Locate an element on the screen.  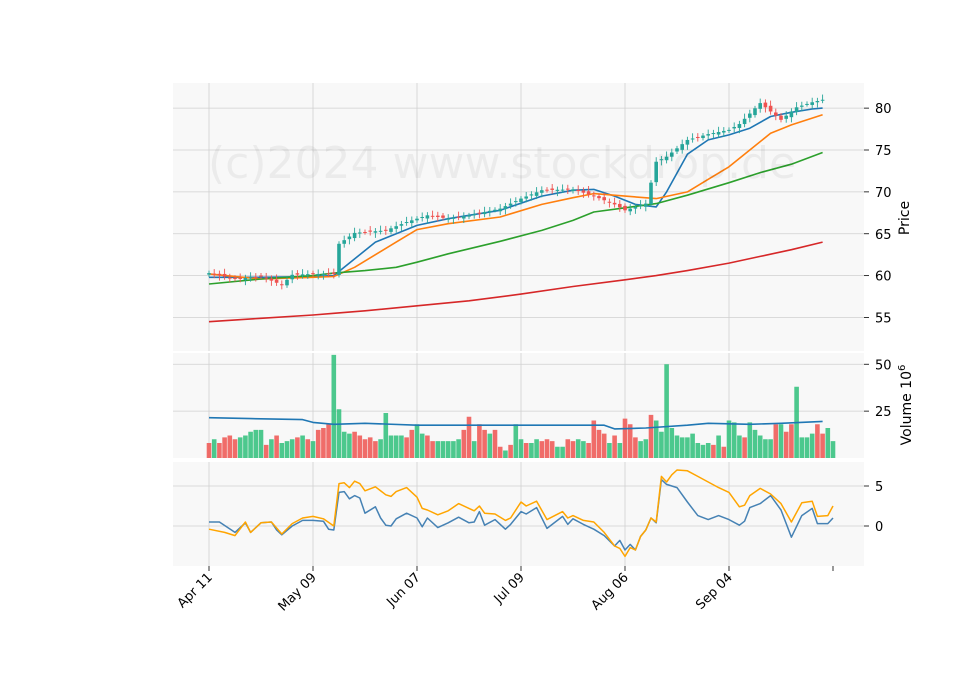
oscillator-panel: 05 is located at coordinates (528, 514).